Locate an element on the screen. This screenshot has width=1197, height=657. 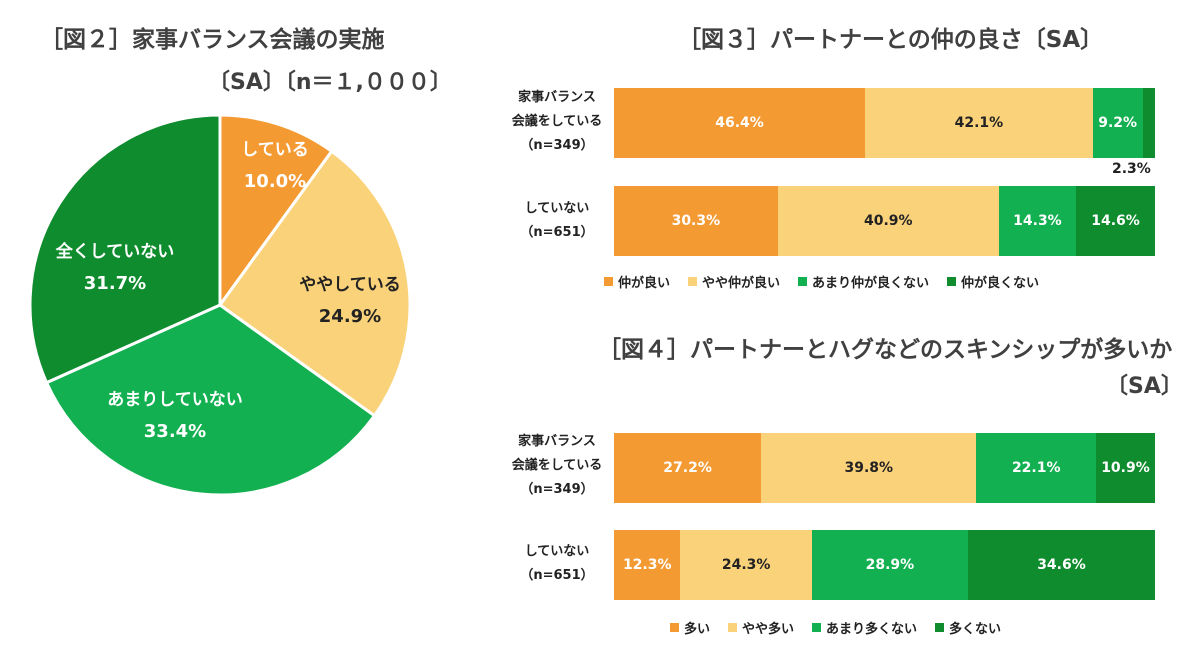
bar-segment: 46.4% is located at coordinates (740, 123).